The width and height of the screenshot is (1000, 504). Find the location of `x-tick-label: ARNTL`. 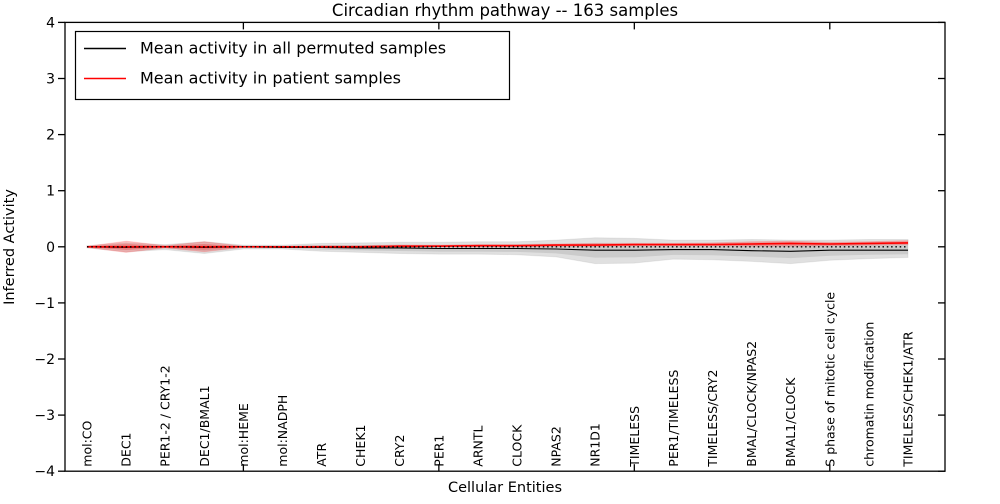

x-tick-label: ARNTL is located at coordinates (477, 445).